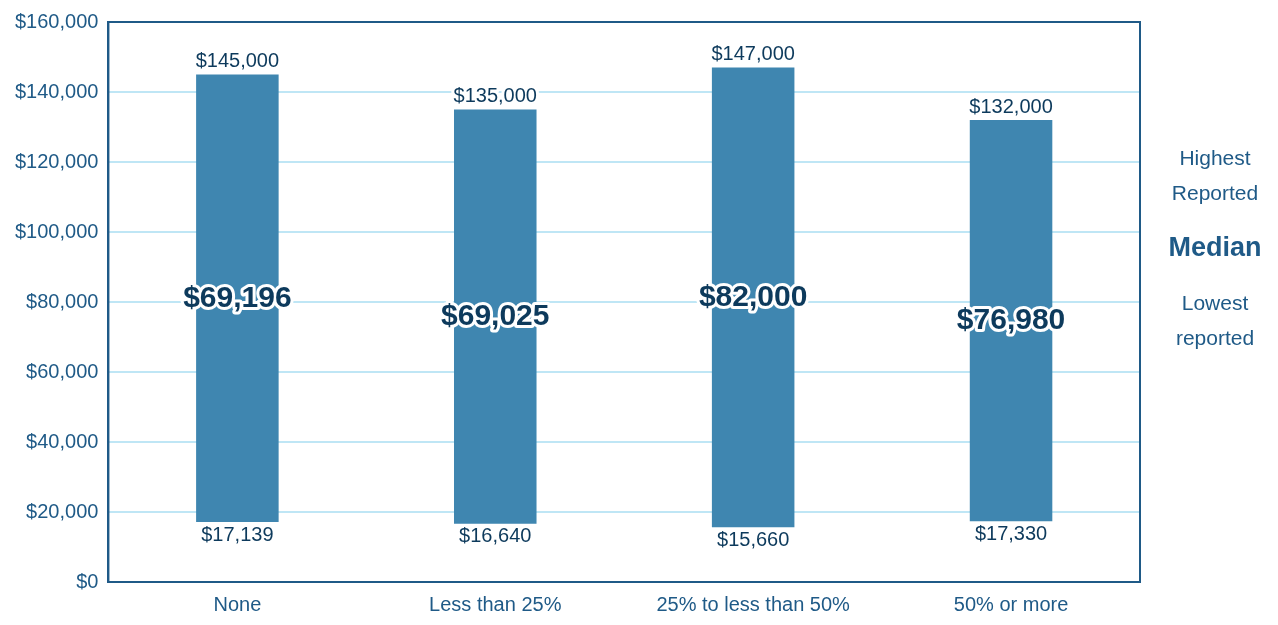 This screenshot has height=625, width=1278. What do you see at coordinates (62, 440) in the screenshot?
I see `y-tick-label: $40,000` at bounding box center [62, 440].